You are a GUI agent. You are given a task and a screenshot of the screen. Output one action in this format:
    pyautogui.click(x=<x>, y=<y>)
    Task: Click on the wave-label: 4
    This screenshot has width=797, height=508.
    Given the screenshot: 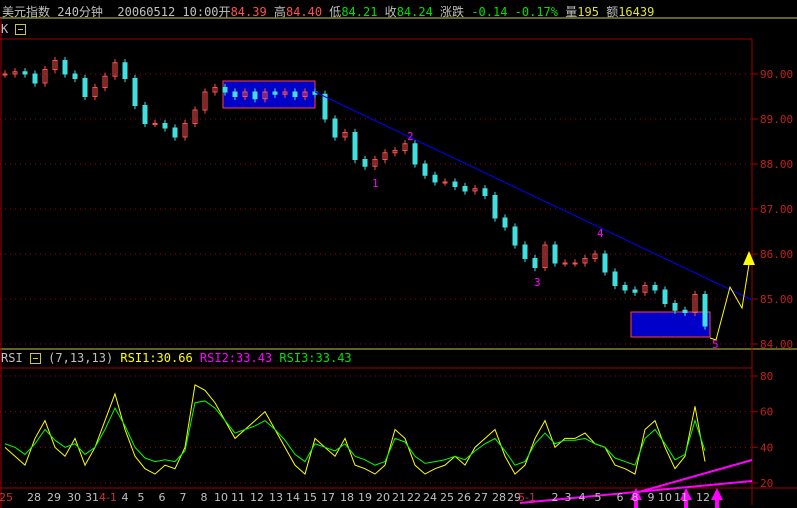 What is the action you would take?
    pyautogui.click(x=600, y=233)
    